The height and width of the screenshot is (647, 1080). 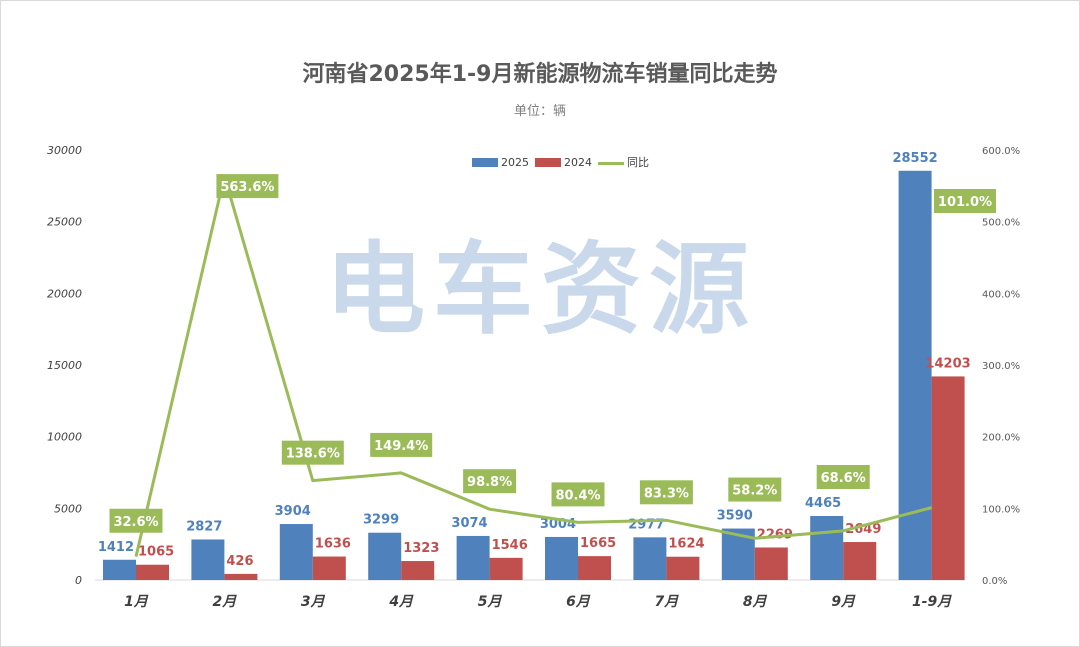 I want to click on y-left-tick: 20000, so click(x=64, y=293).